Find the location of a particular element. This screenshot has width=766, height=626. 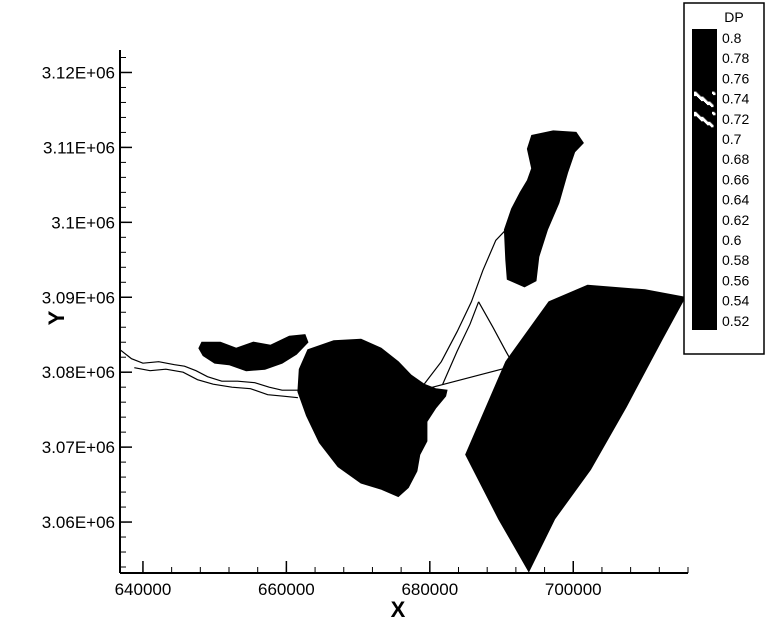

y-tick-label: 3.06E+06 is located at coordinates (78, 522).